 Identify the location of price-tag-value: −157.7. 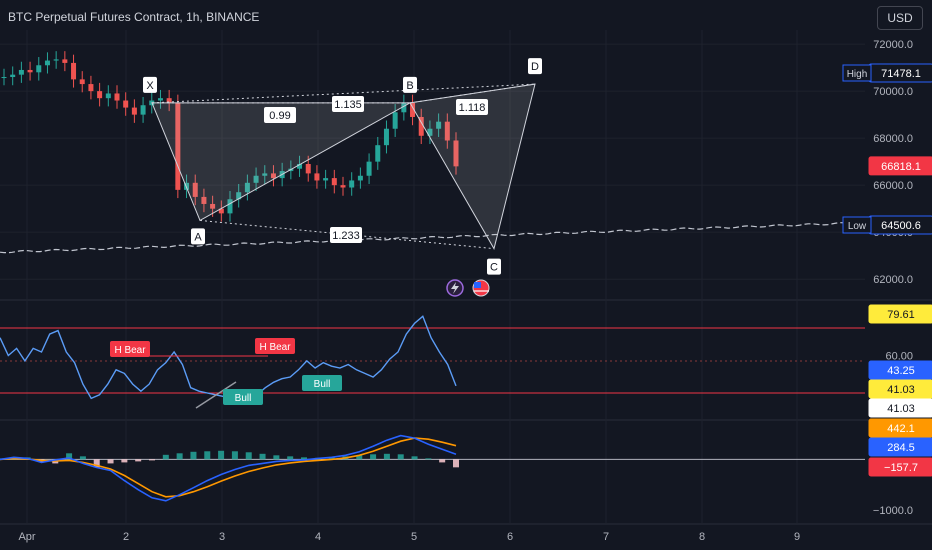
(901, 468).